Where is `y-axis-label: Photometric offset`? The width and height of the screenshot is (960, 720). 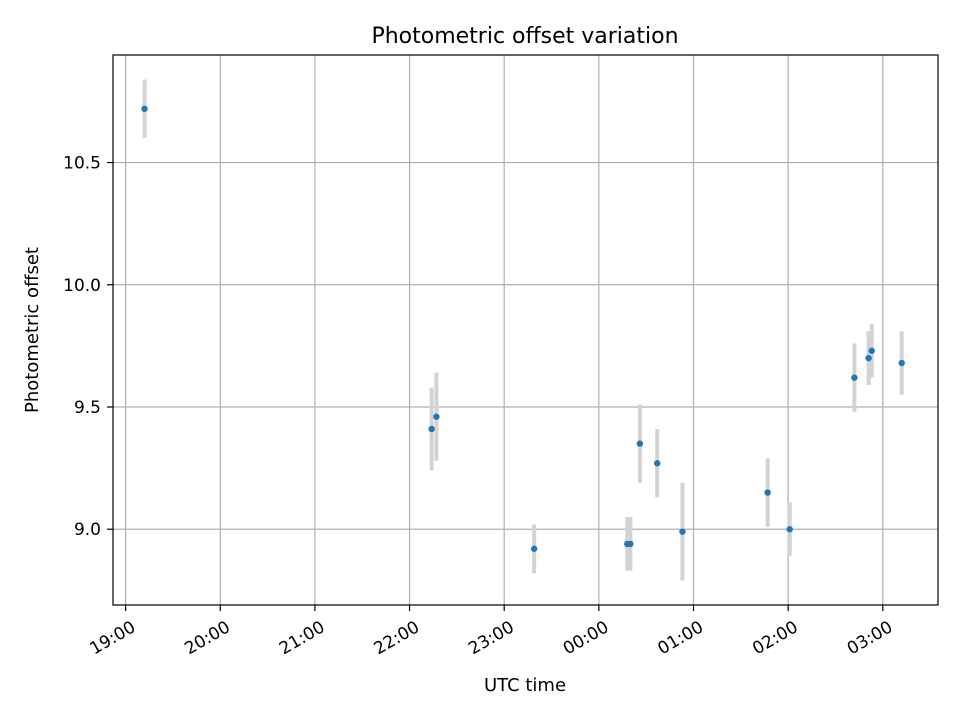 y-axis-label: Photometric offset is located at coordinates (32, 330).